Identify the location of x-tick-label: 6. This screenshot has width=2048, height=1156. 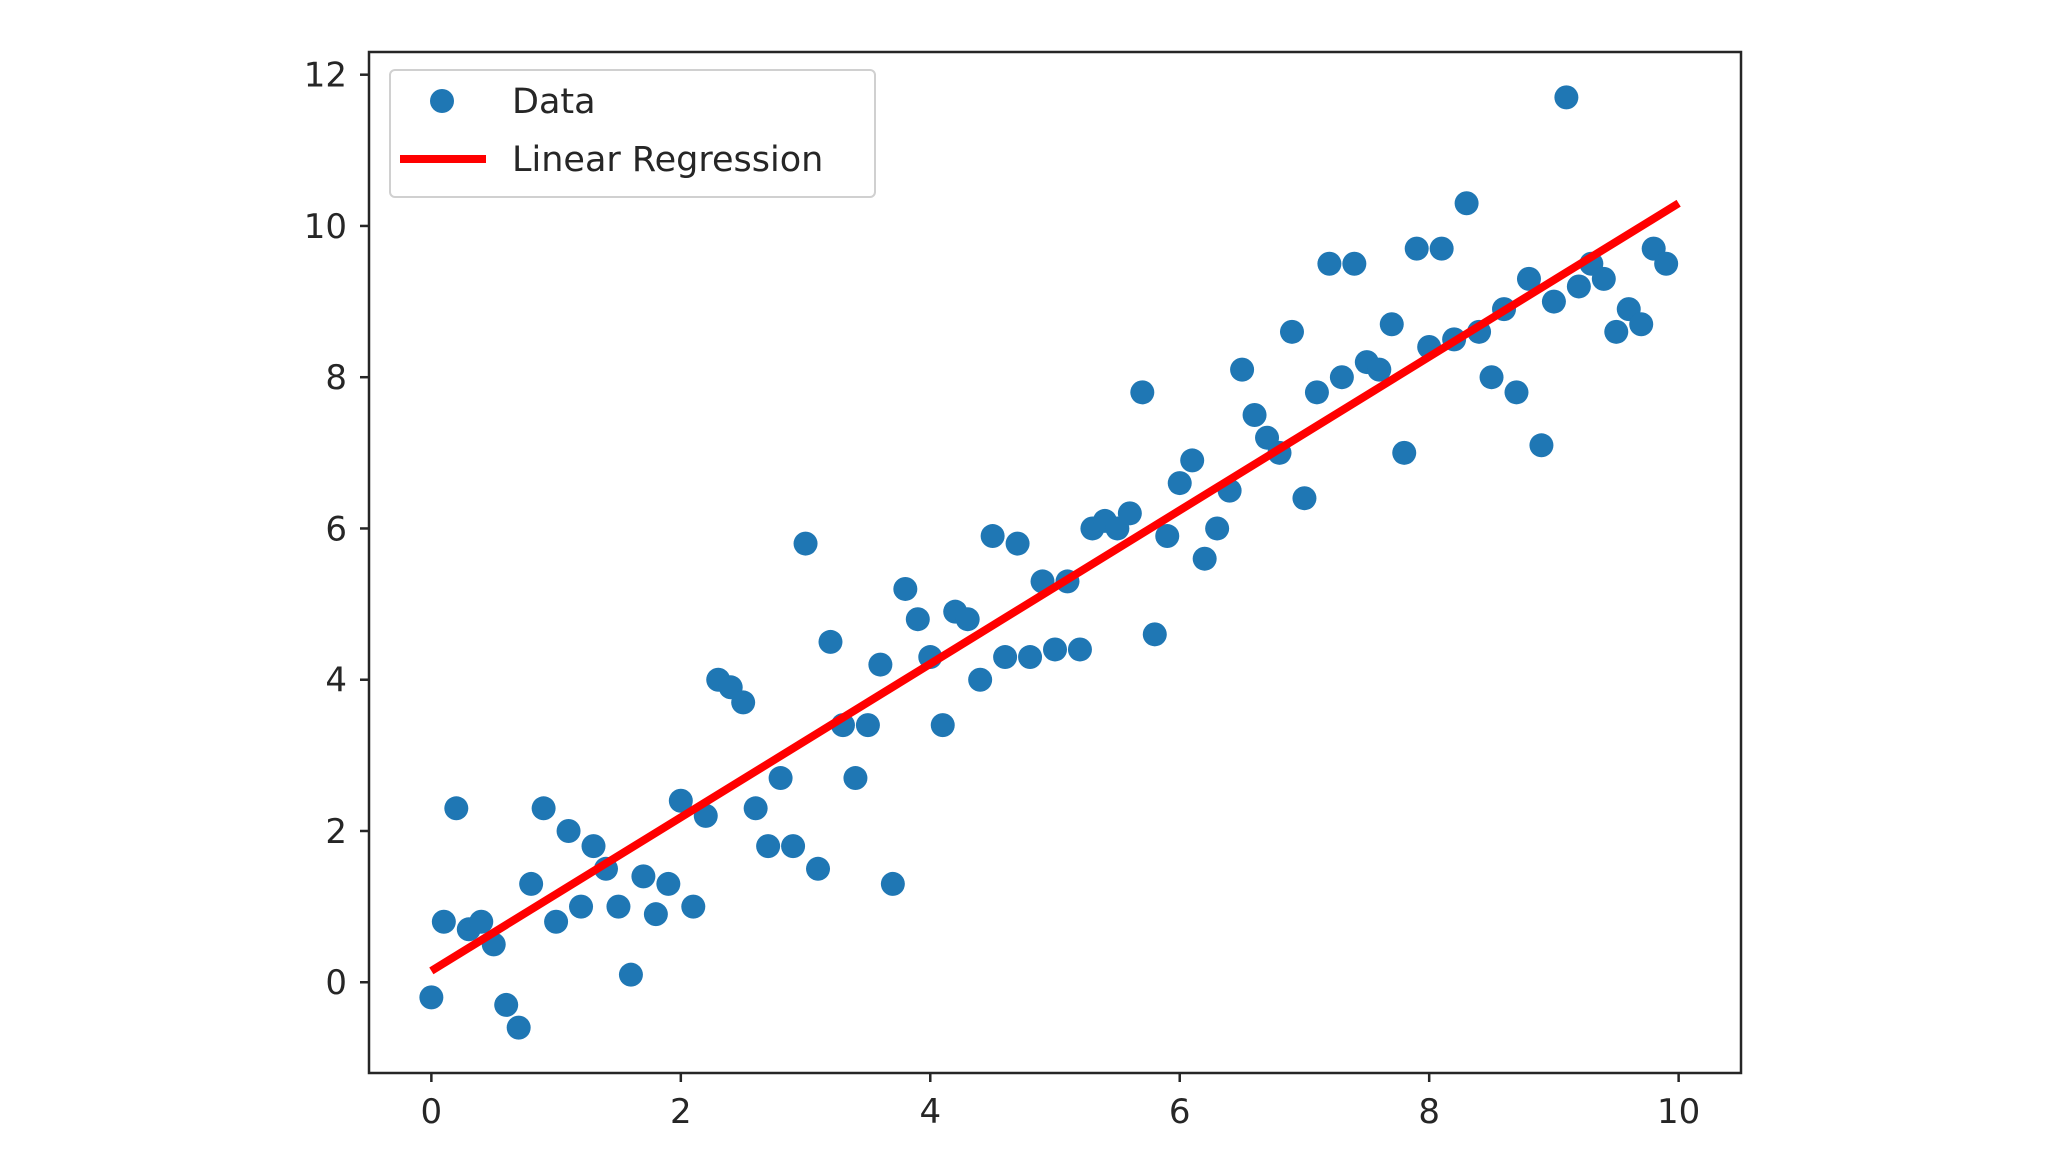
(1180, 1112).